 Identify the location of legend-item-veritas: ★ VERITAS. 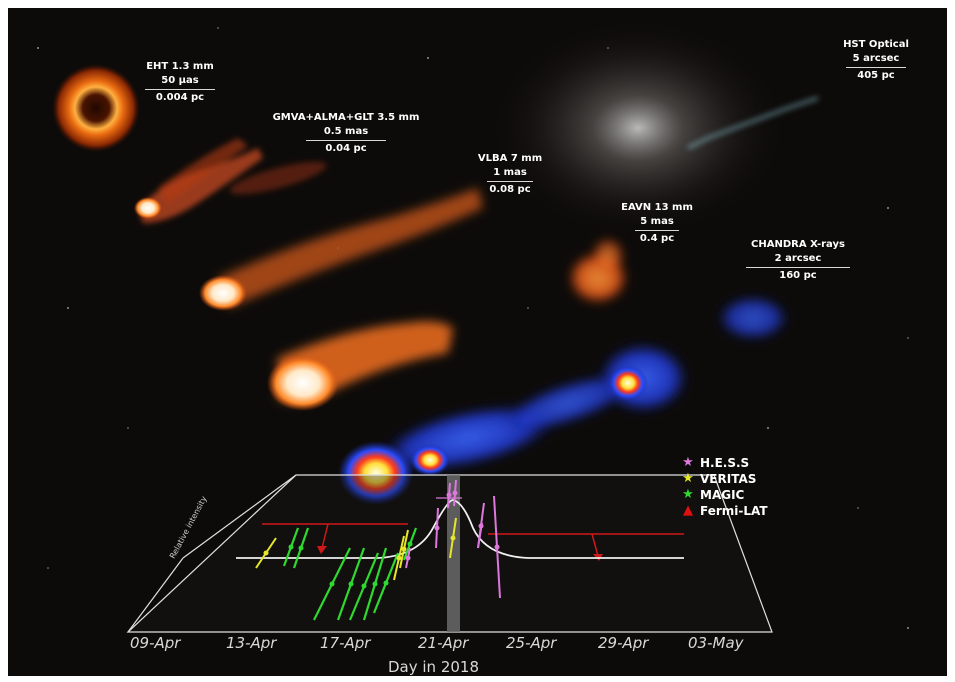
(724, 479).